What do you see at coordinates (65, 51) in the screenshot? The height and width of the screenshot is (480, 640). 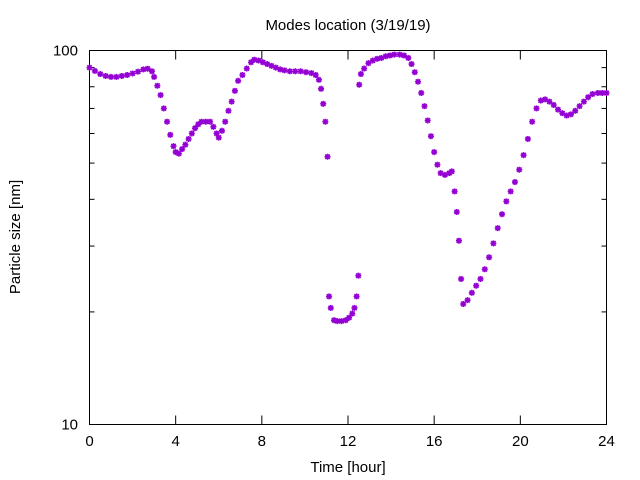 I see `y-tick-label: 100` at bounding box center [65, 51].